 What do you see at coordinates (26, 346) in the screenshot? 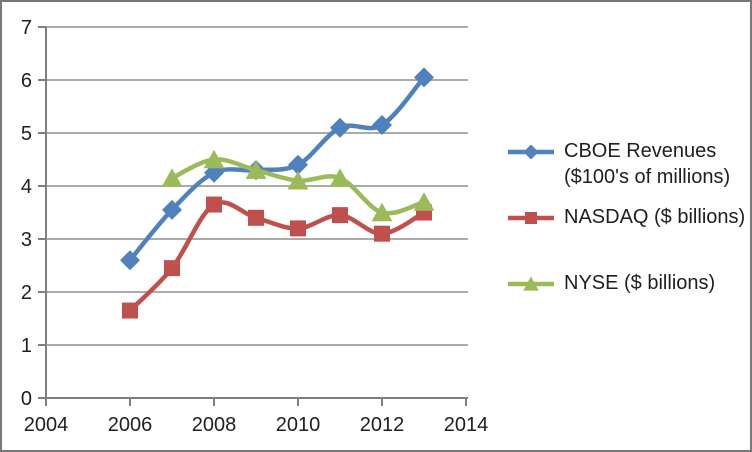
I see `y-axis-tick-label: 1` at bounding box center [26, 346].